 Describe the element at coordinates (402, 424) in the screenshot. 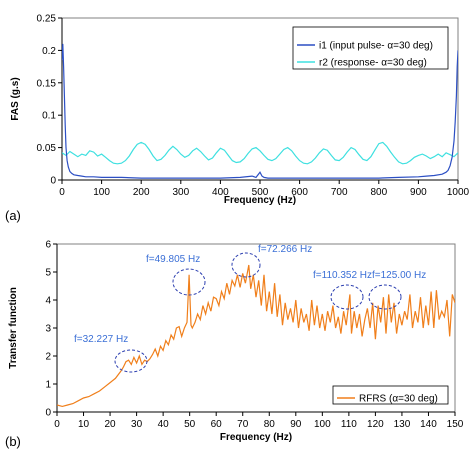

I see `x-tick-label: 130` at that location.